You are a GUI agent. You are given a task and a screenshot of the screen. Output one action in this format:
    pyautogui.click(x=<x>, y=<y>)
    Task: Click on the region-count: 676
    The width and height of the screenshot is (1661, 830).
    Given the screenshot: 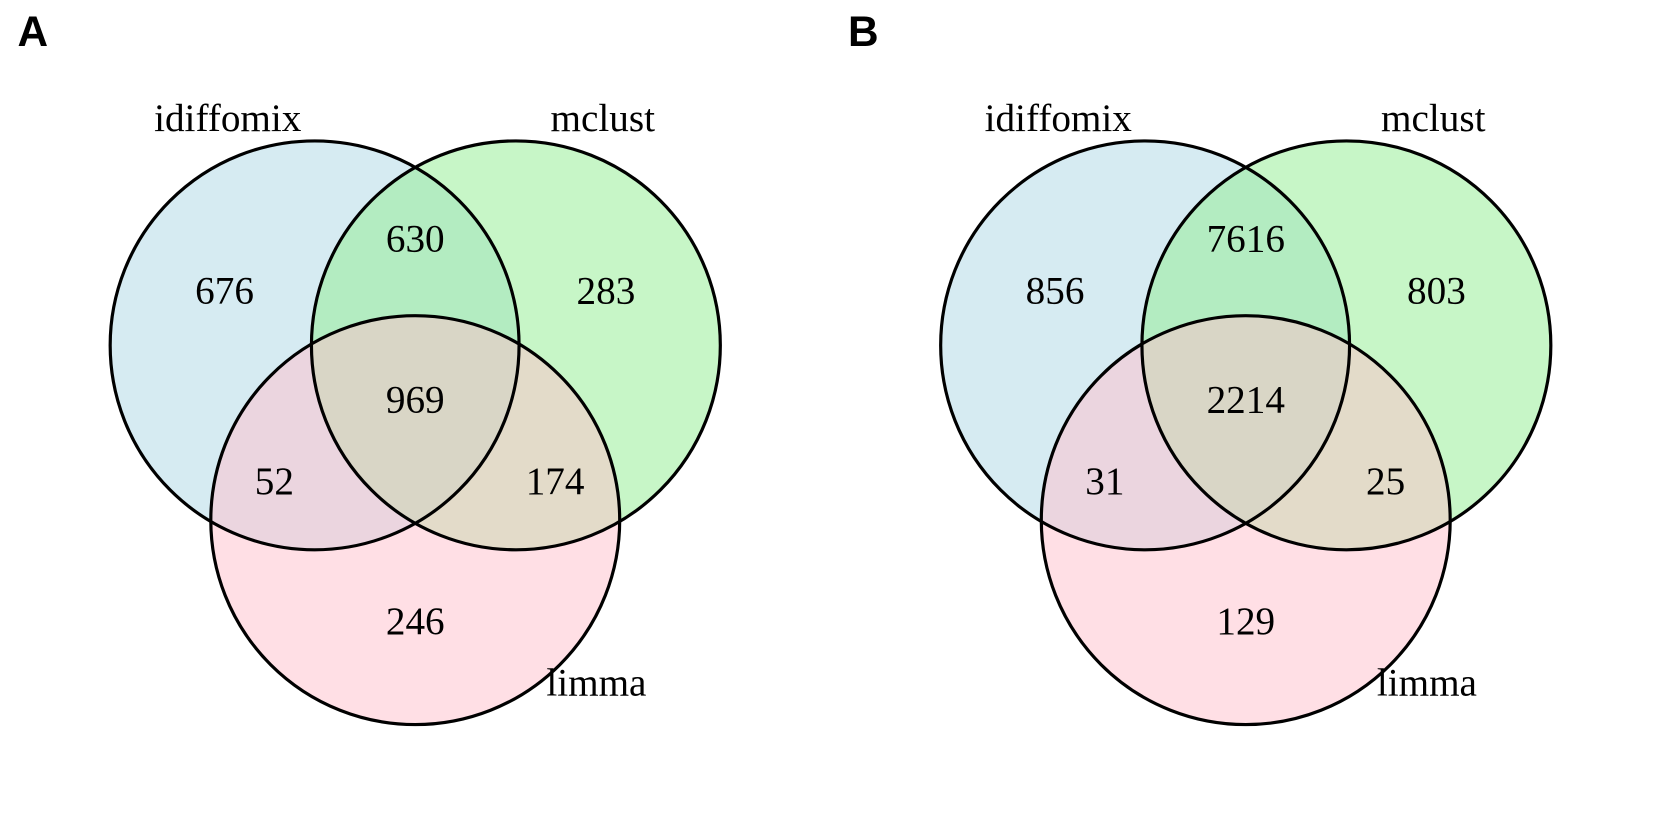 What is the action you would take?
    pyautogui.click(x=224, y=291)
    